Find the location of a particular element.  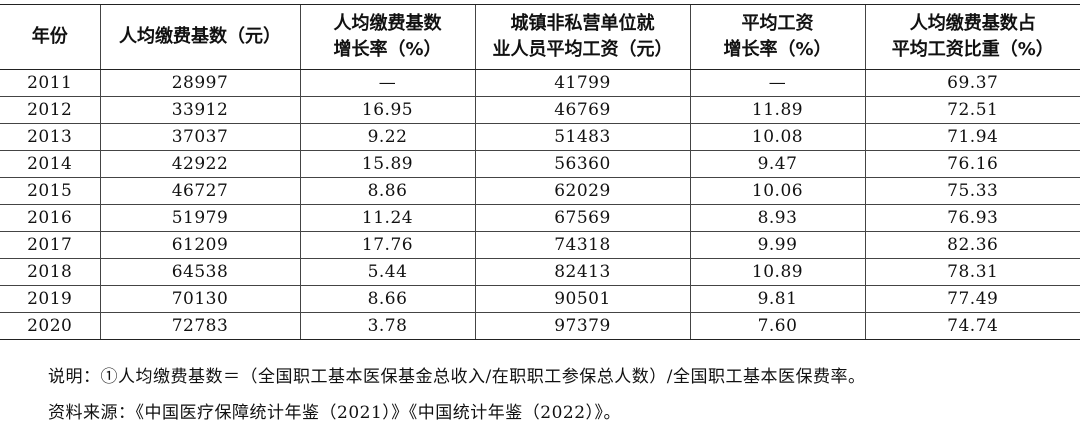

header-line: 平均工资比重（%） is located at coordinates (972, 49).